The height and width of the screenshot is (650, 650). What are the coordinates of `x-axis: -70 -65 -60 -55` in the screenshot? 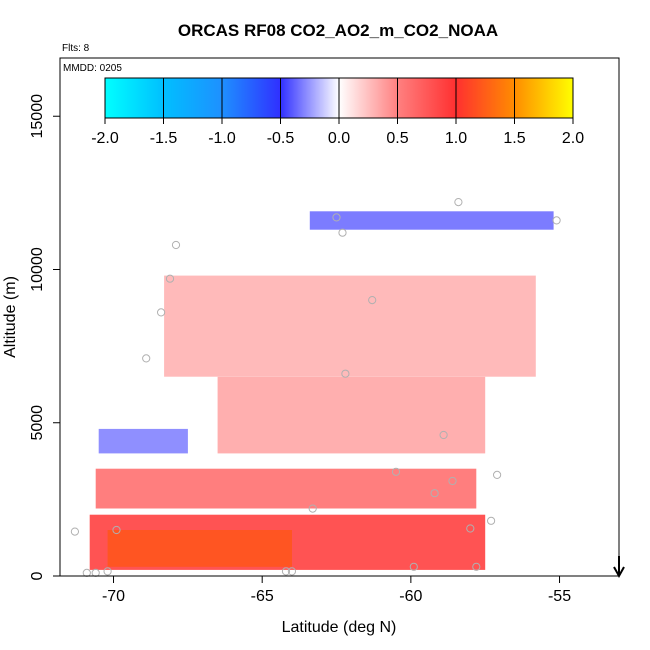 It's located at (336, 590).